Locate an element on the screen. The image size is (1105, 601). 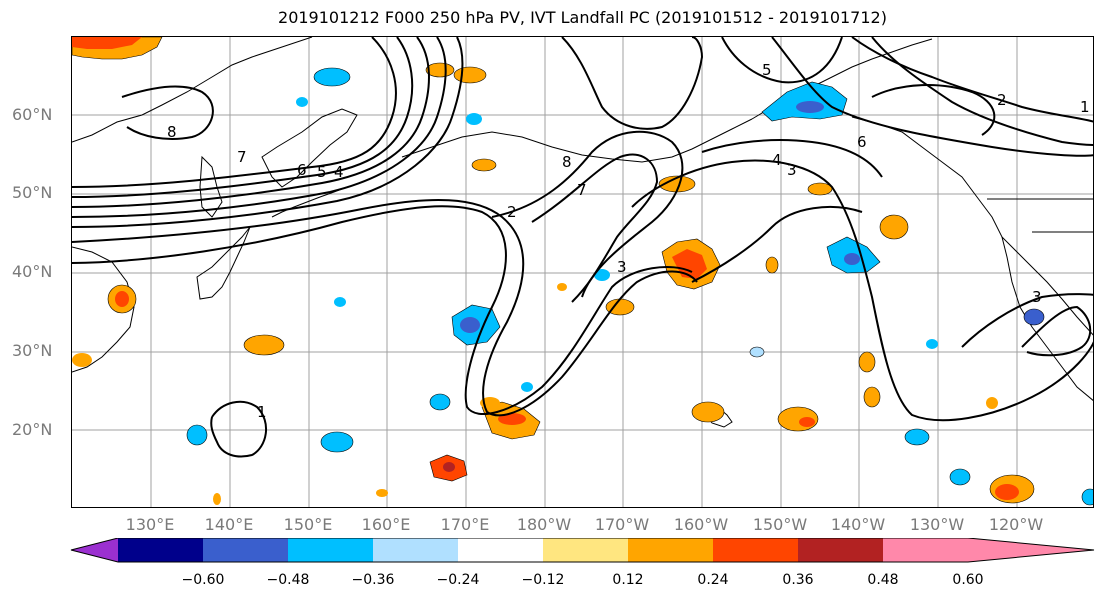
lon-label-160w: 160°W is located at coordinates (701, 524).